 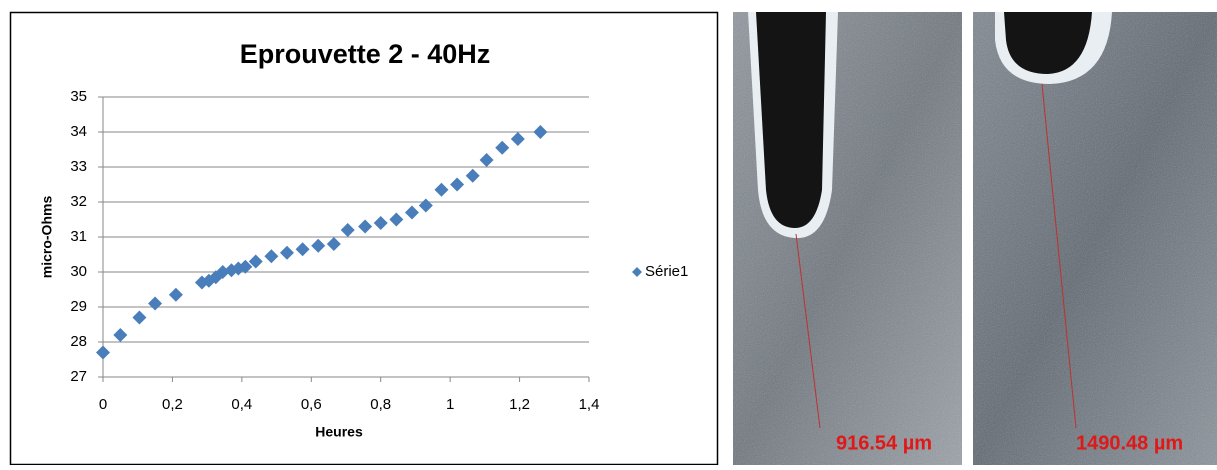 I want to click on measurement-label: 916.54 µm, so click(x=884, y=443).